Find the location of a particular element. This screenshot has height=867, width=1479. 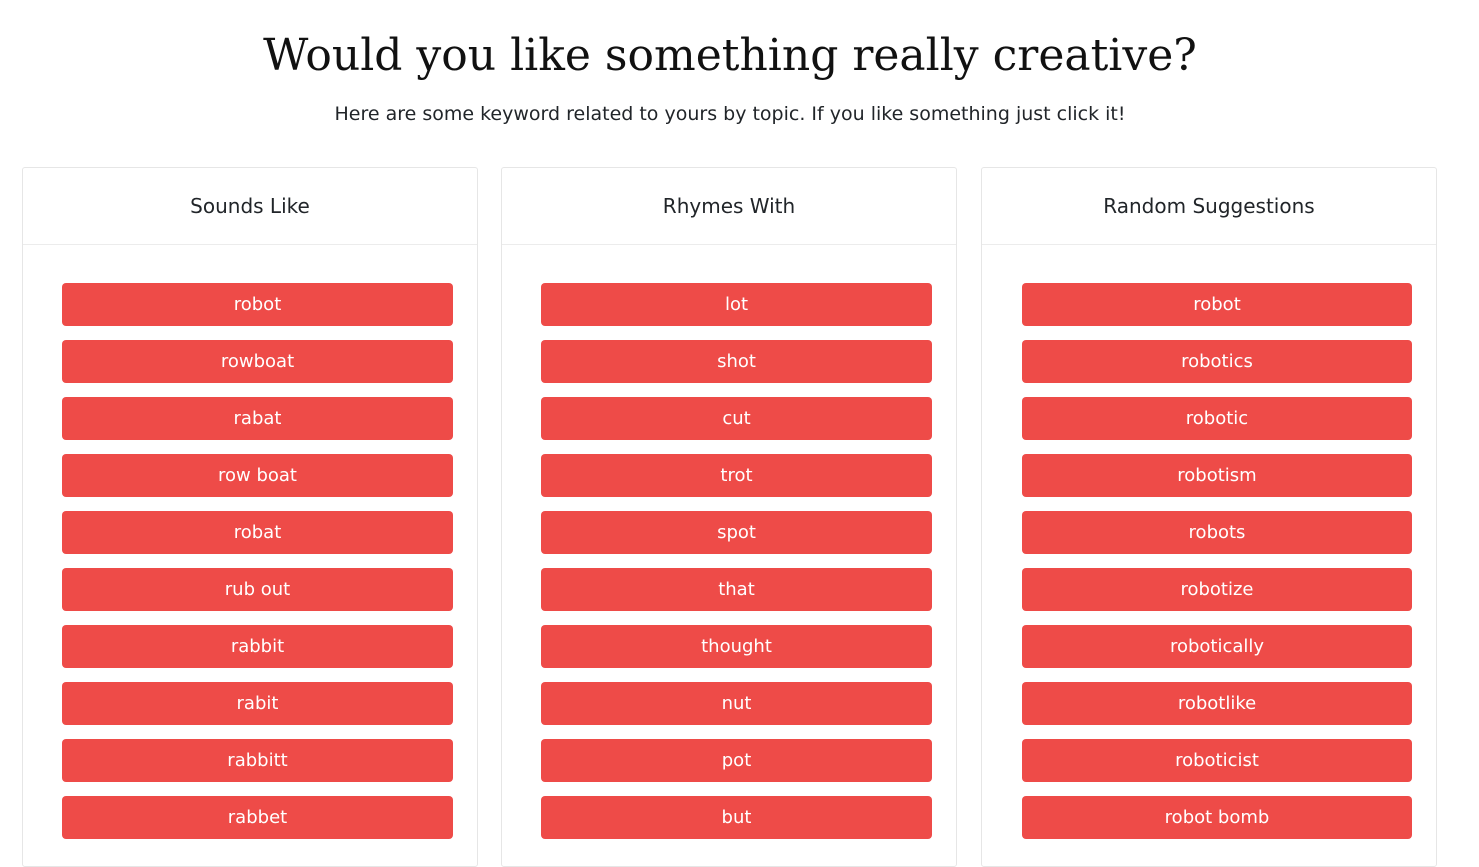

rhymes-with-word-button: pot is located at coordinates (736, 760).